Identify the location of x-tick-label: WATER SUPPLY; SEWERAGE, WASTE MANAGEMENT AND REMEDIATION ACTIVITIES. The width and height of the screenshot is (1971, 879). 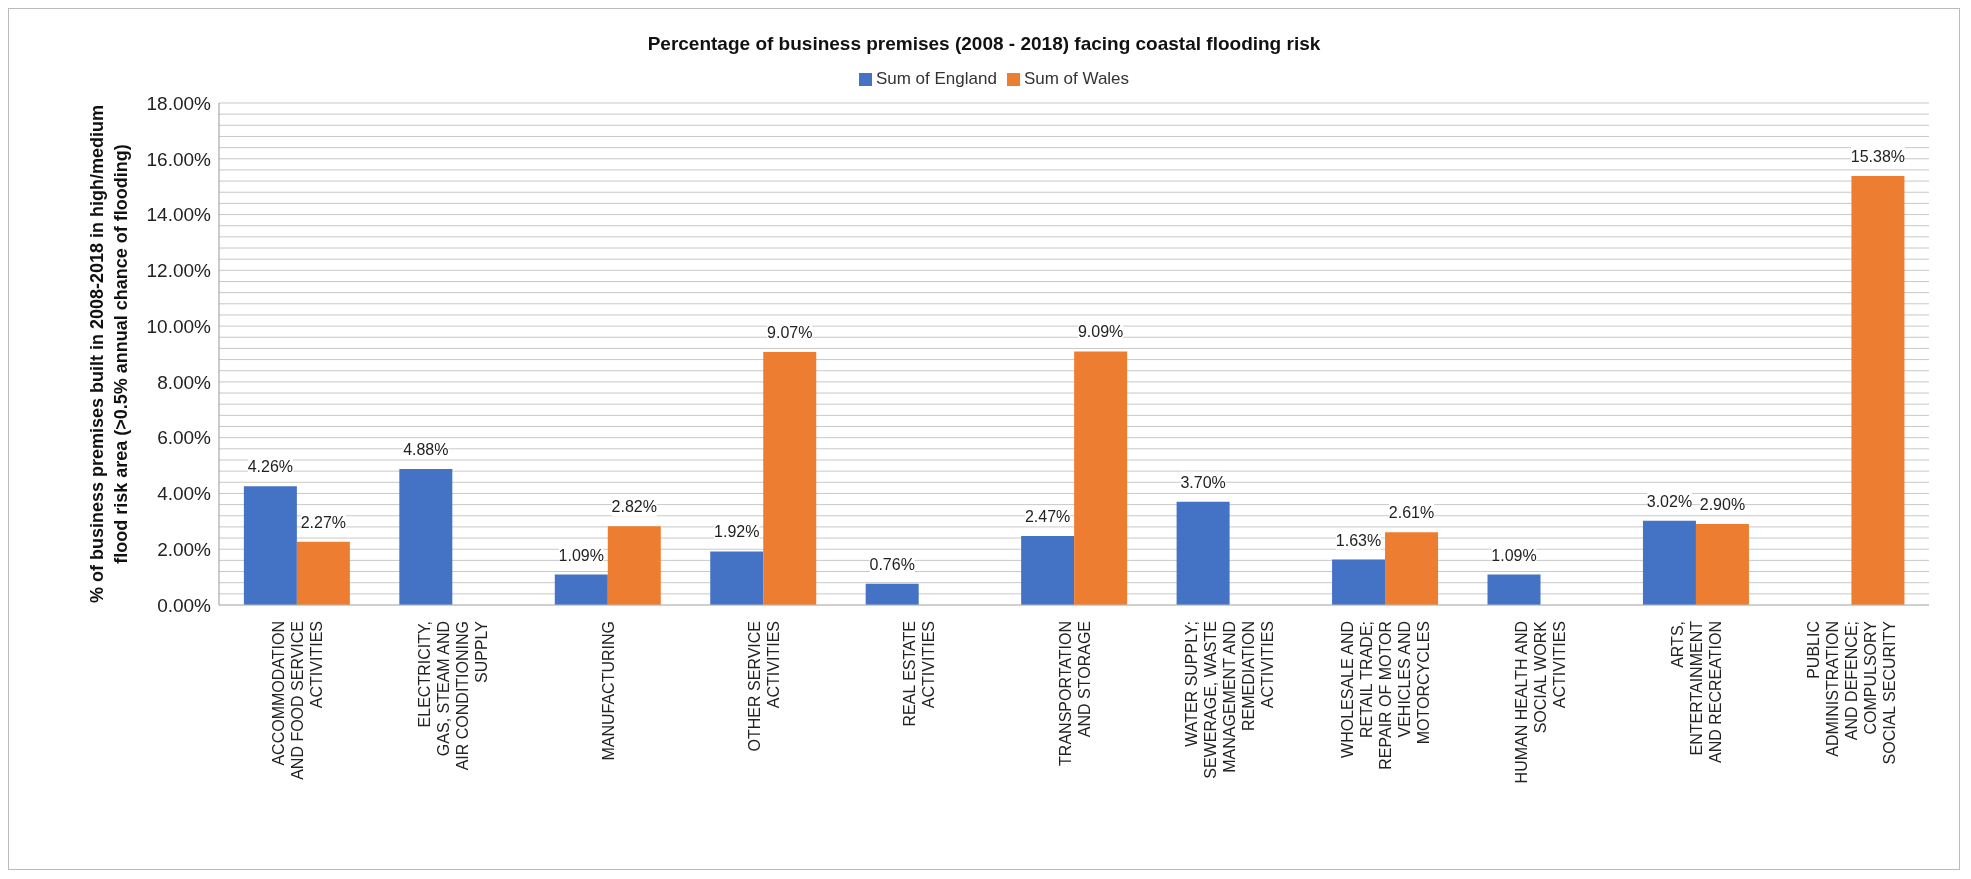
(1230, 700).